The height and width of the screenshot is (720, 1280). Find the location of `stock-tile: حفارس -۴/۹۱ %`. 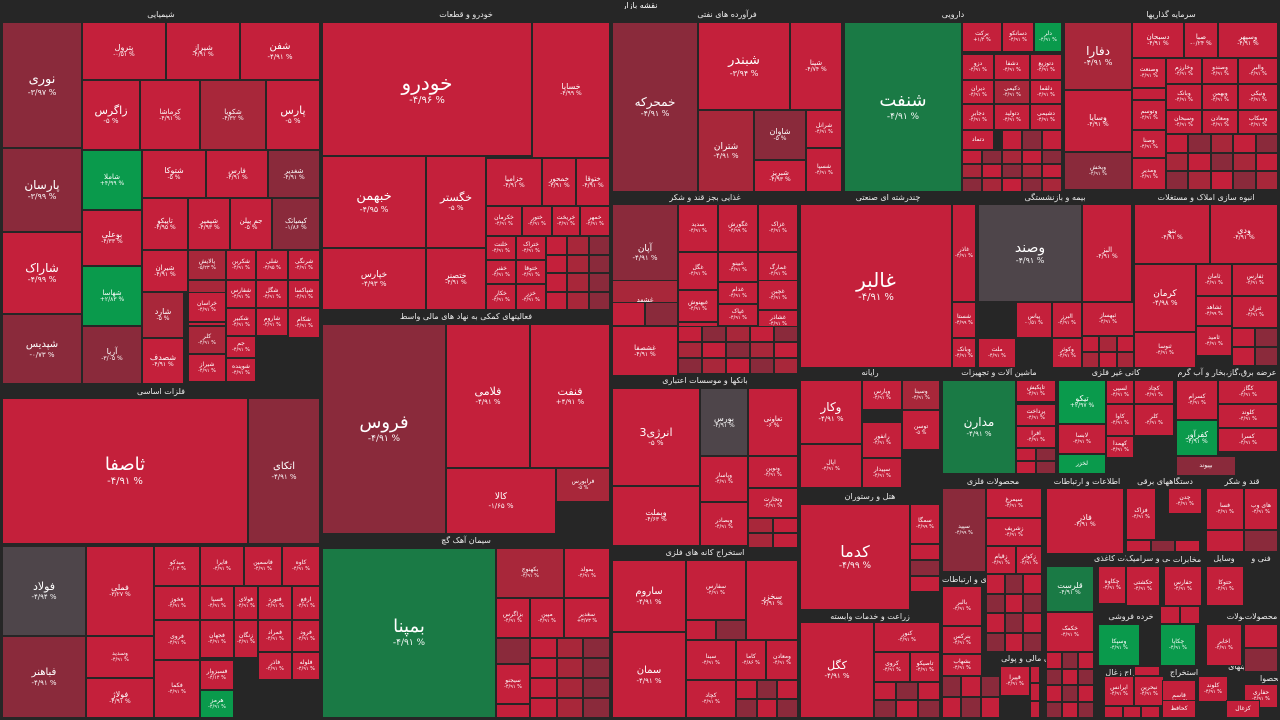

stock-tile: حفارس -۴/۹۱ % is located at coordinates (1183, 586).